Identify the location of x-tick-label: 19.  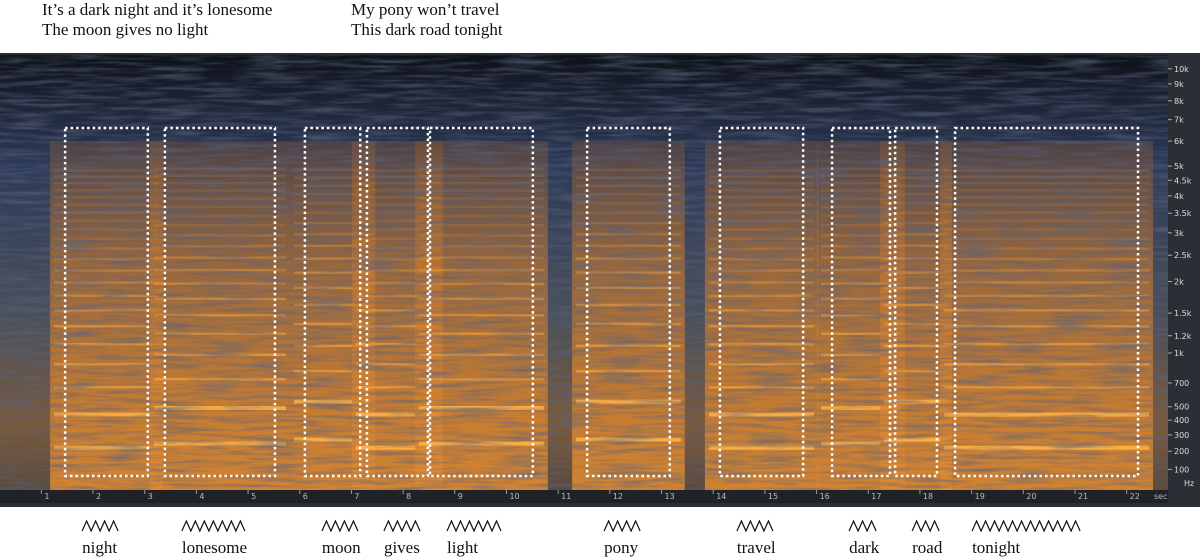
(980, 496).